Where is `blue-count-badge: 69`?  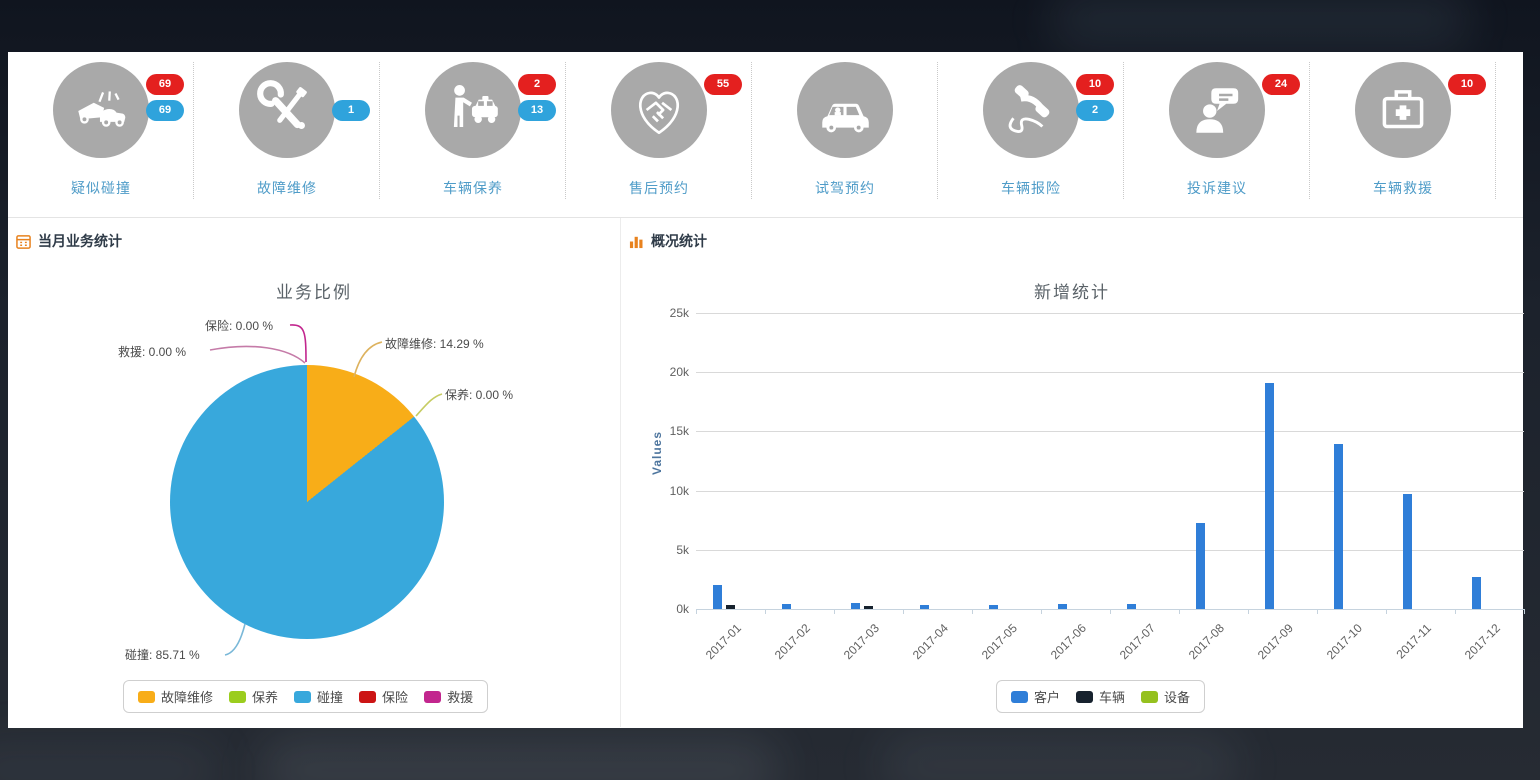 blue-count-badge: 69 is located at coordinates (165, 110).